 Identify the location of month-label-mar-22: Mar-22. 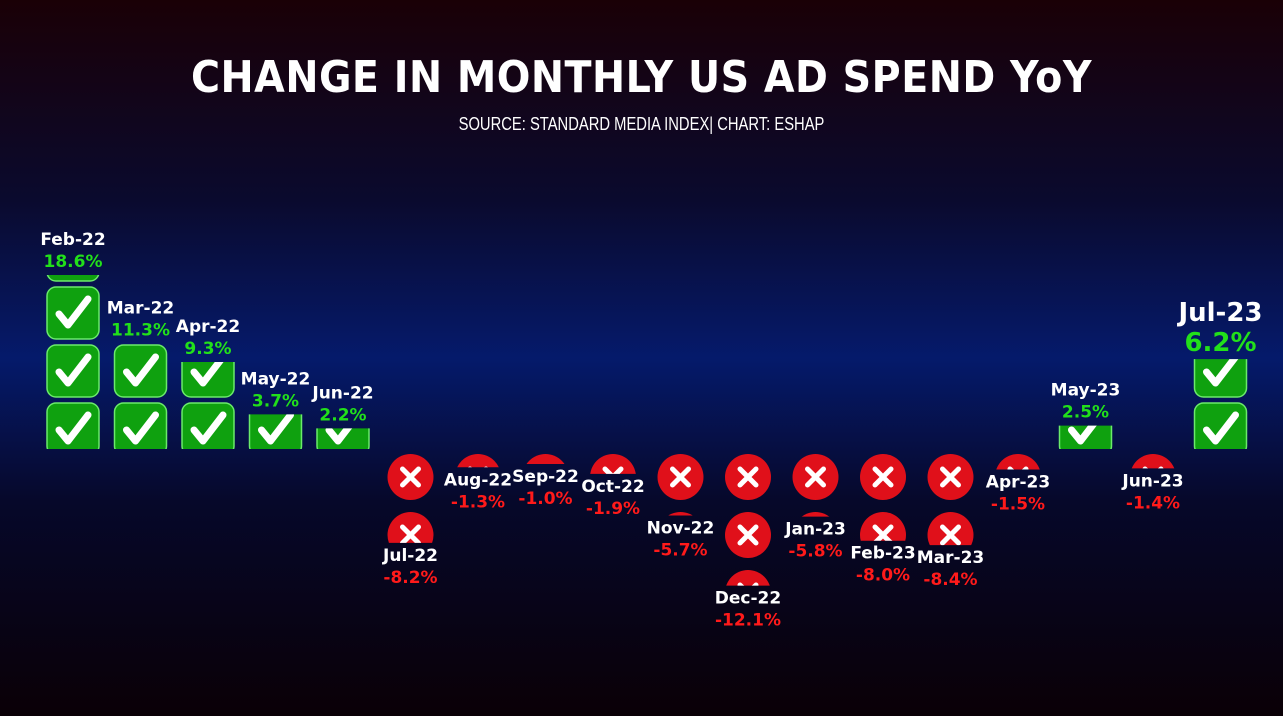
(141, 308).